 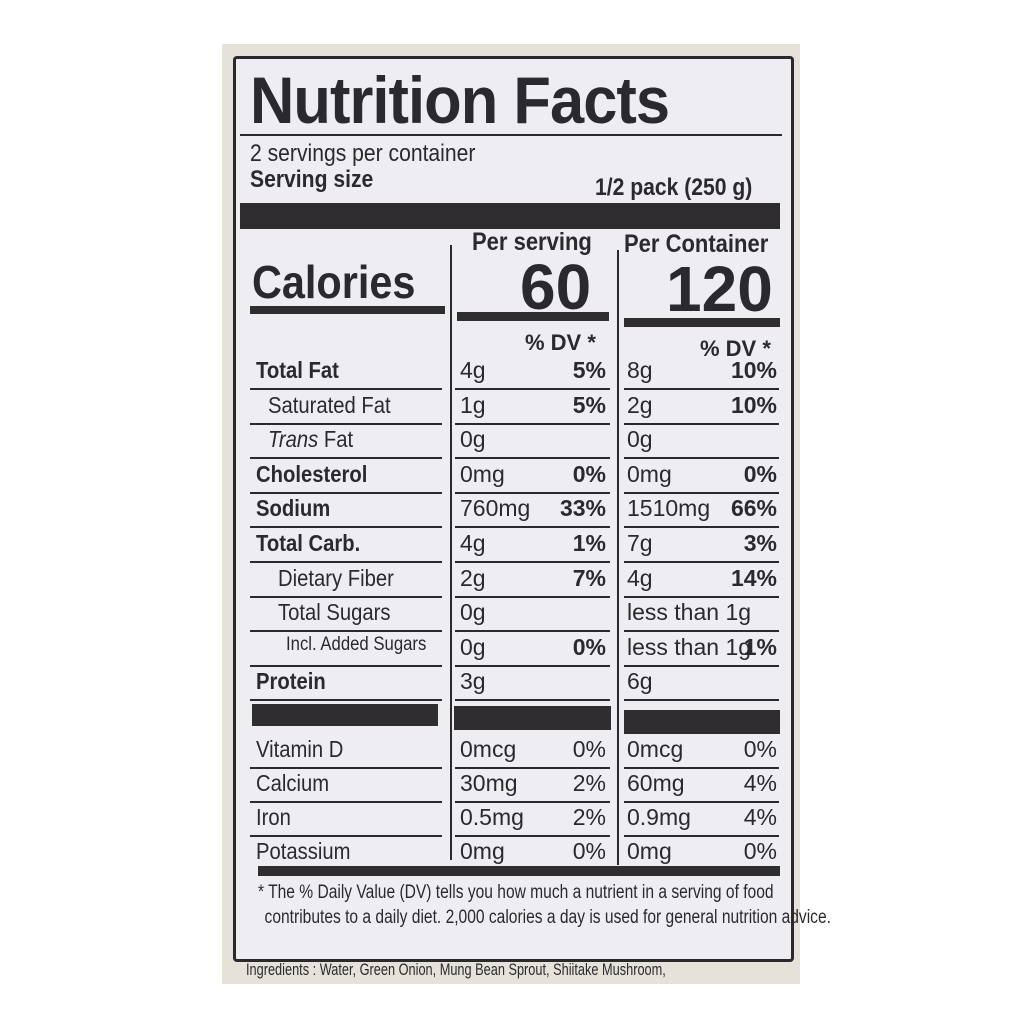 I want to click on nutrient-row: Trans Fat 0g 0g, so click(x=512, y=440).